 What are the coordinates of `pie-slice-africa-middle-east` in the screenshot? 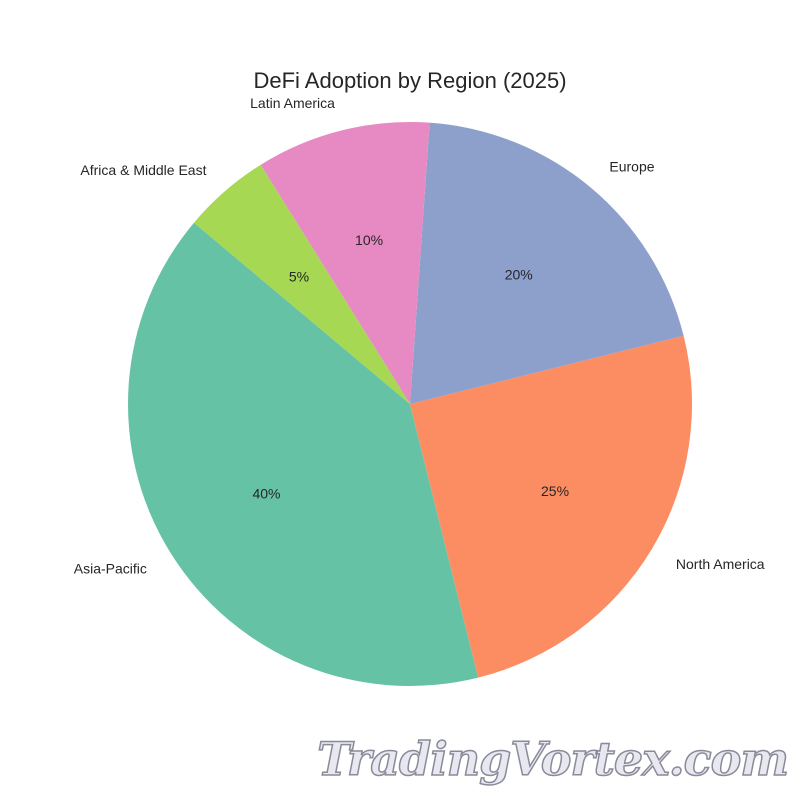 It's located at (301, 284).